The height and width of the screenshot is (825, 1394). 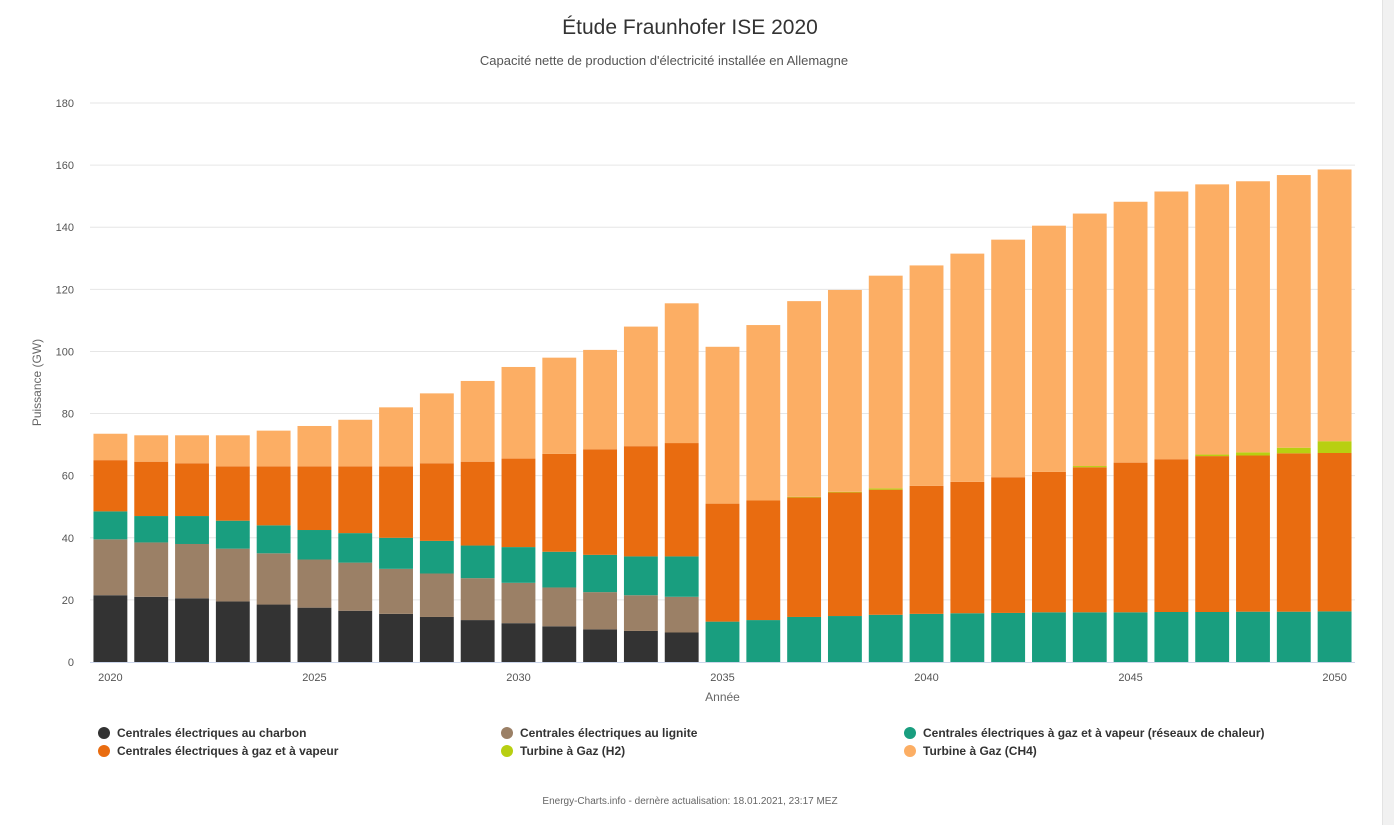 I want to click on legend-item-charbon: Centrales électriques au charbon, so click(x=299, y=732).